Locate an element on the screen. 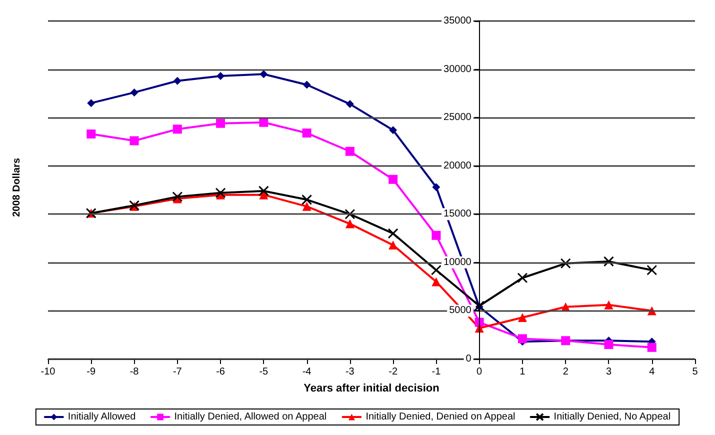 The image size is (715, 435). x-axis-title: Years after initial decision is located at coordinates (372, 388).